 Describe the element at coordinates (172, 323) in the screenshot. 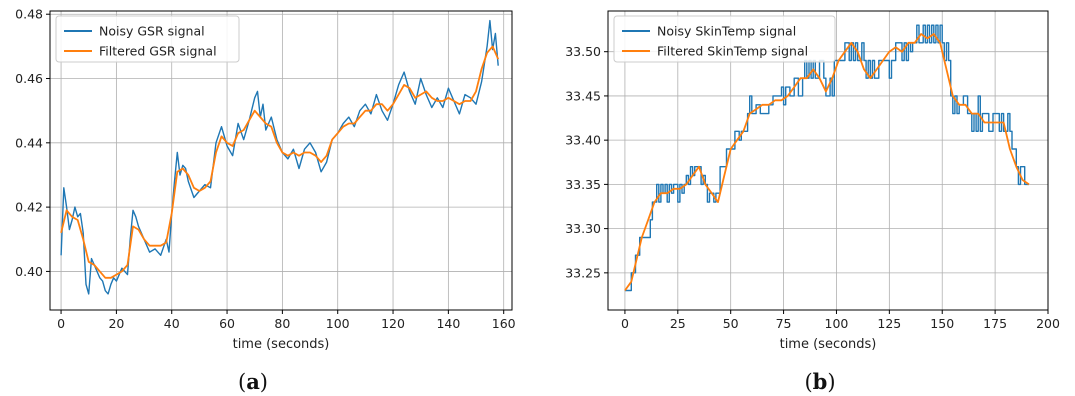

I see `x-tick-label: 40` at that location.